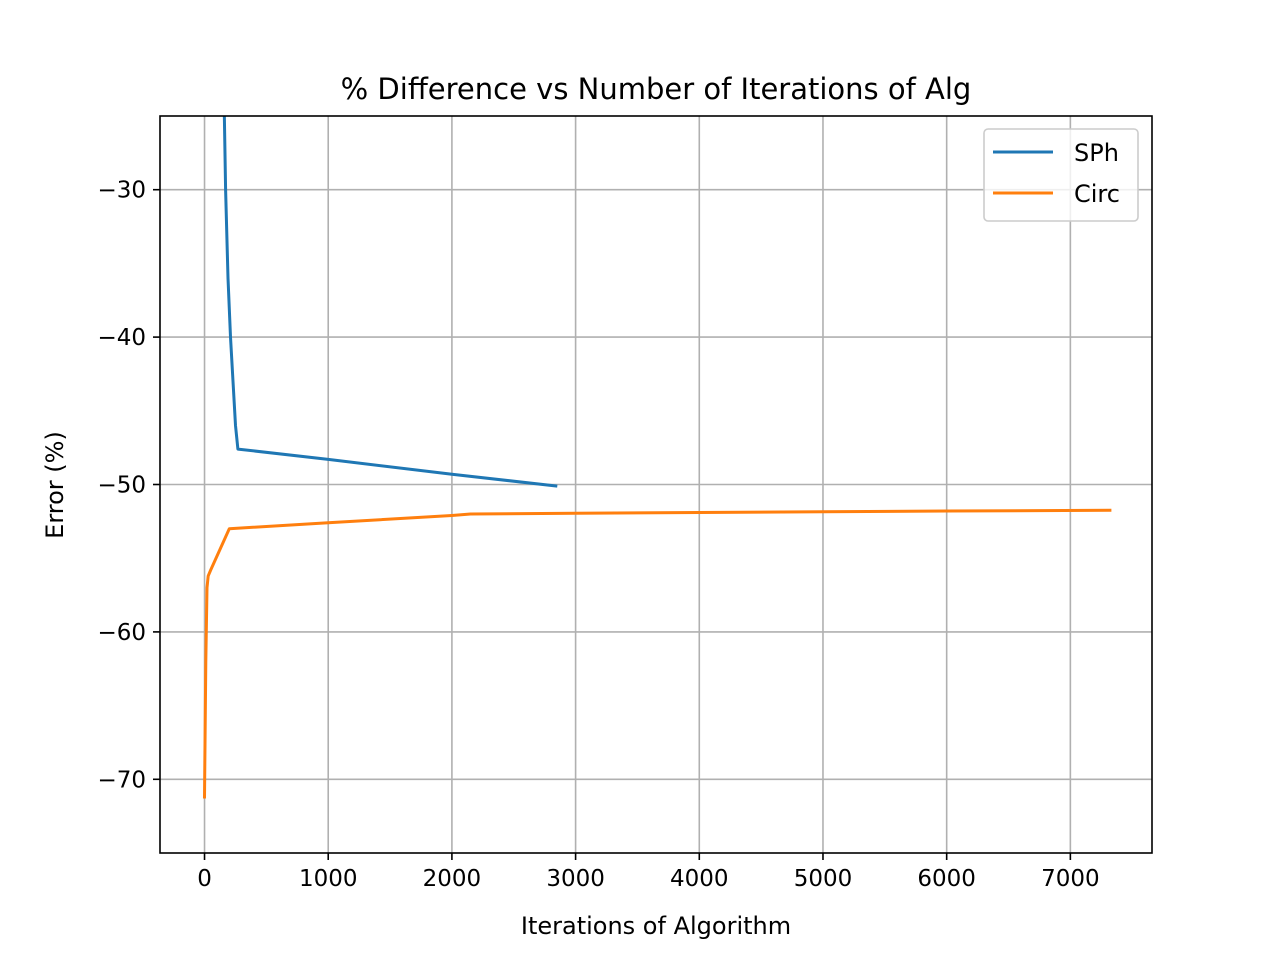 The image size is (1280, 960). Describe the element at coordinates (575, 879) in the screenshot. I see `x-tick-label: 3000` at that location.